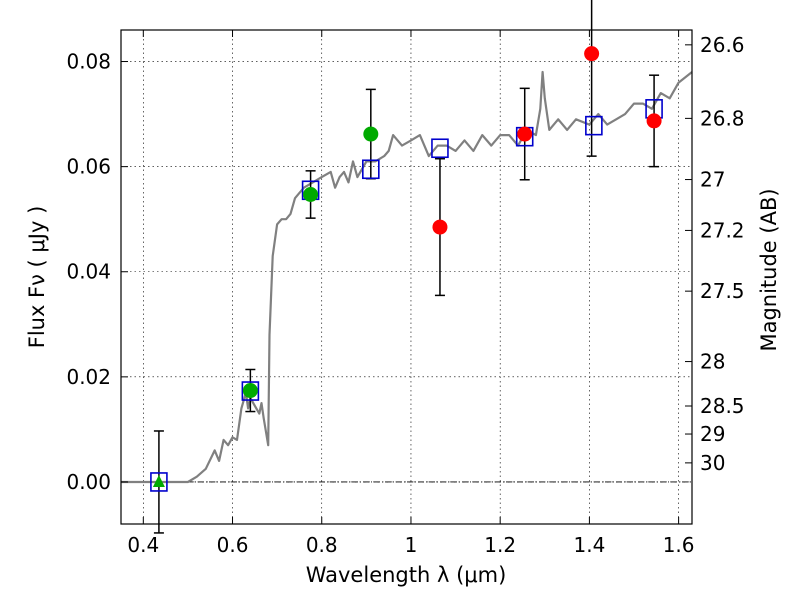 This screenshot has width=800, height=600. Describe the element at coordinates (722, 230) in the screenshot. I see `y2-tick-label: 27.2` at that location.